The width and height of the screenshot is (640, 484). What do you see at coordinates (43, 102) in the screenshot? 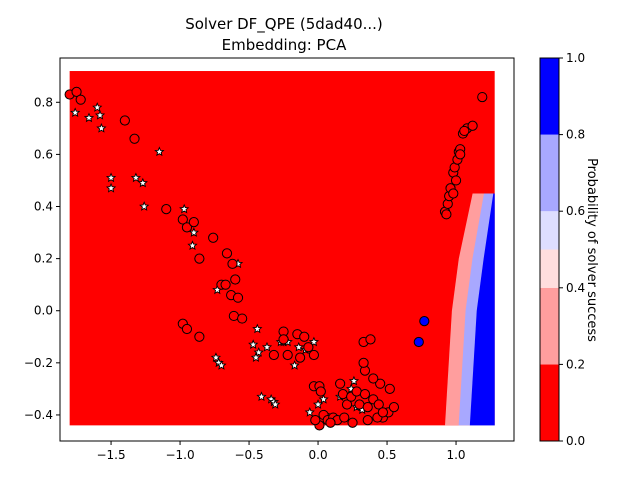
I see `y-tick-label: 0.8` at bounding box center [43, 102].